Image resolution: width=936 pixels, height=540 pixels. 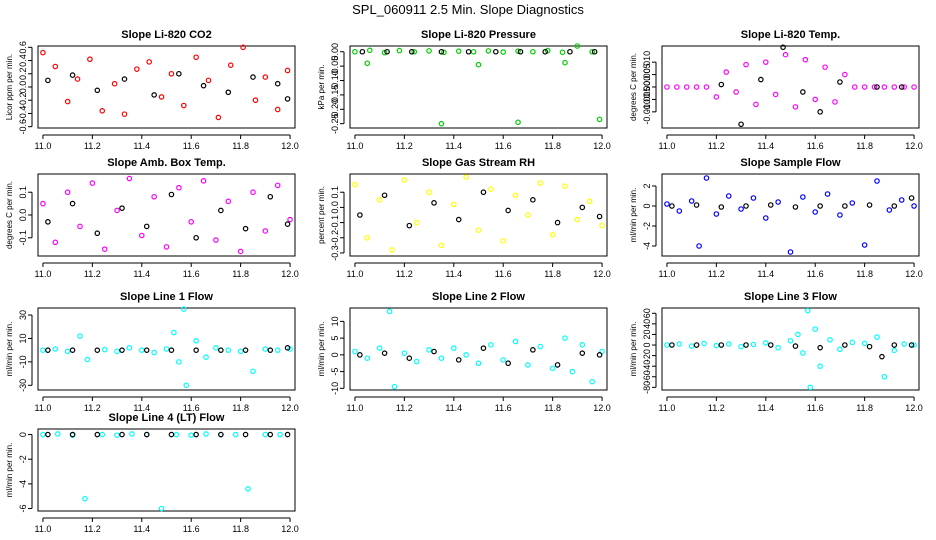 I want to click on x-tick-label: 11.4, so click(x=453, y=274).